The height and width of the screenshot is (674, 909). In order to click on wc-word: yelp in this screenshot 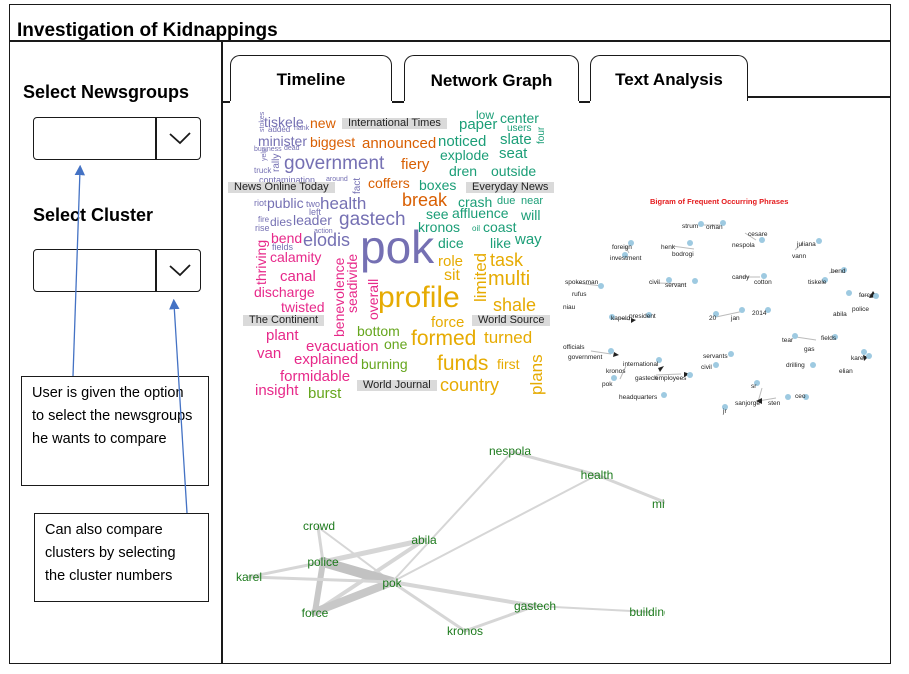, I will do `click(264, 154)`.